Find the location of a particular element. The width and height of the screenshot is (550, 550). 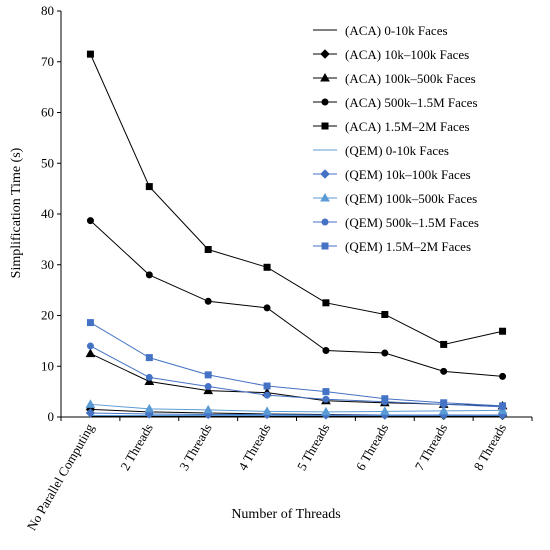

legend-item: (QEM) 1.5M–2M Faces is located at coordinates (392, 246).